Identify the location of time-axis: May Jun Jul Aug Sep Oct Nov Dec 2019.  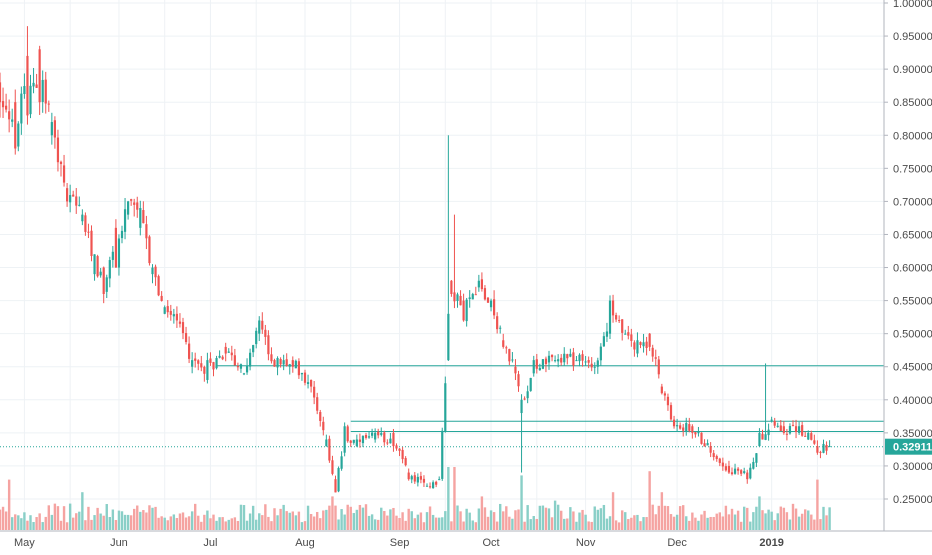
(466, 540).